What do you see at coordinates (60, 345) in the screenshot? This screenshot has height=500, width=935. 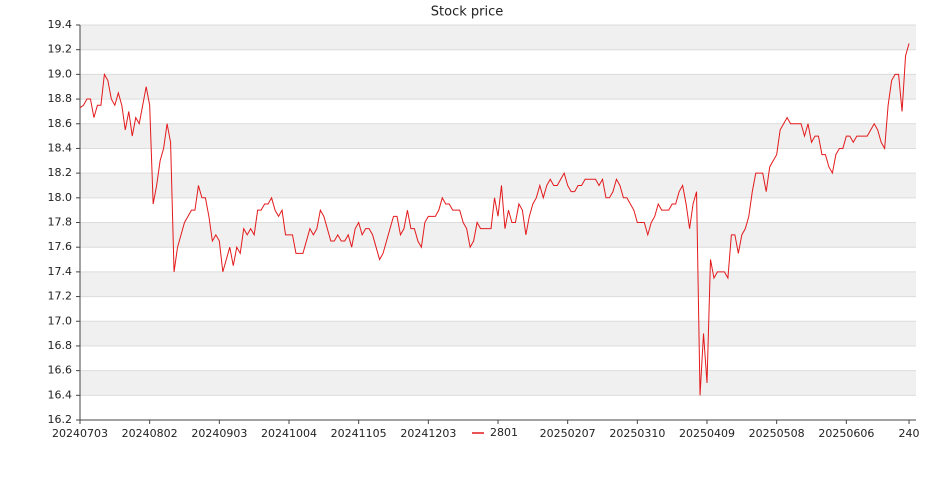 I see `y-tick-label: 16.8` at bounding box center [60, 345].